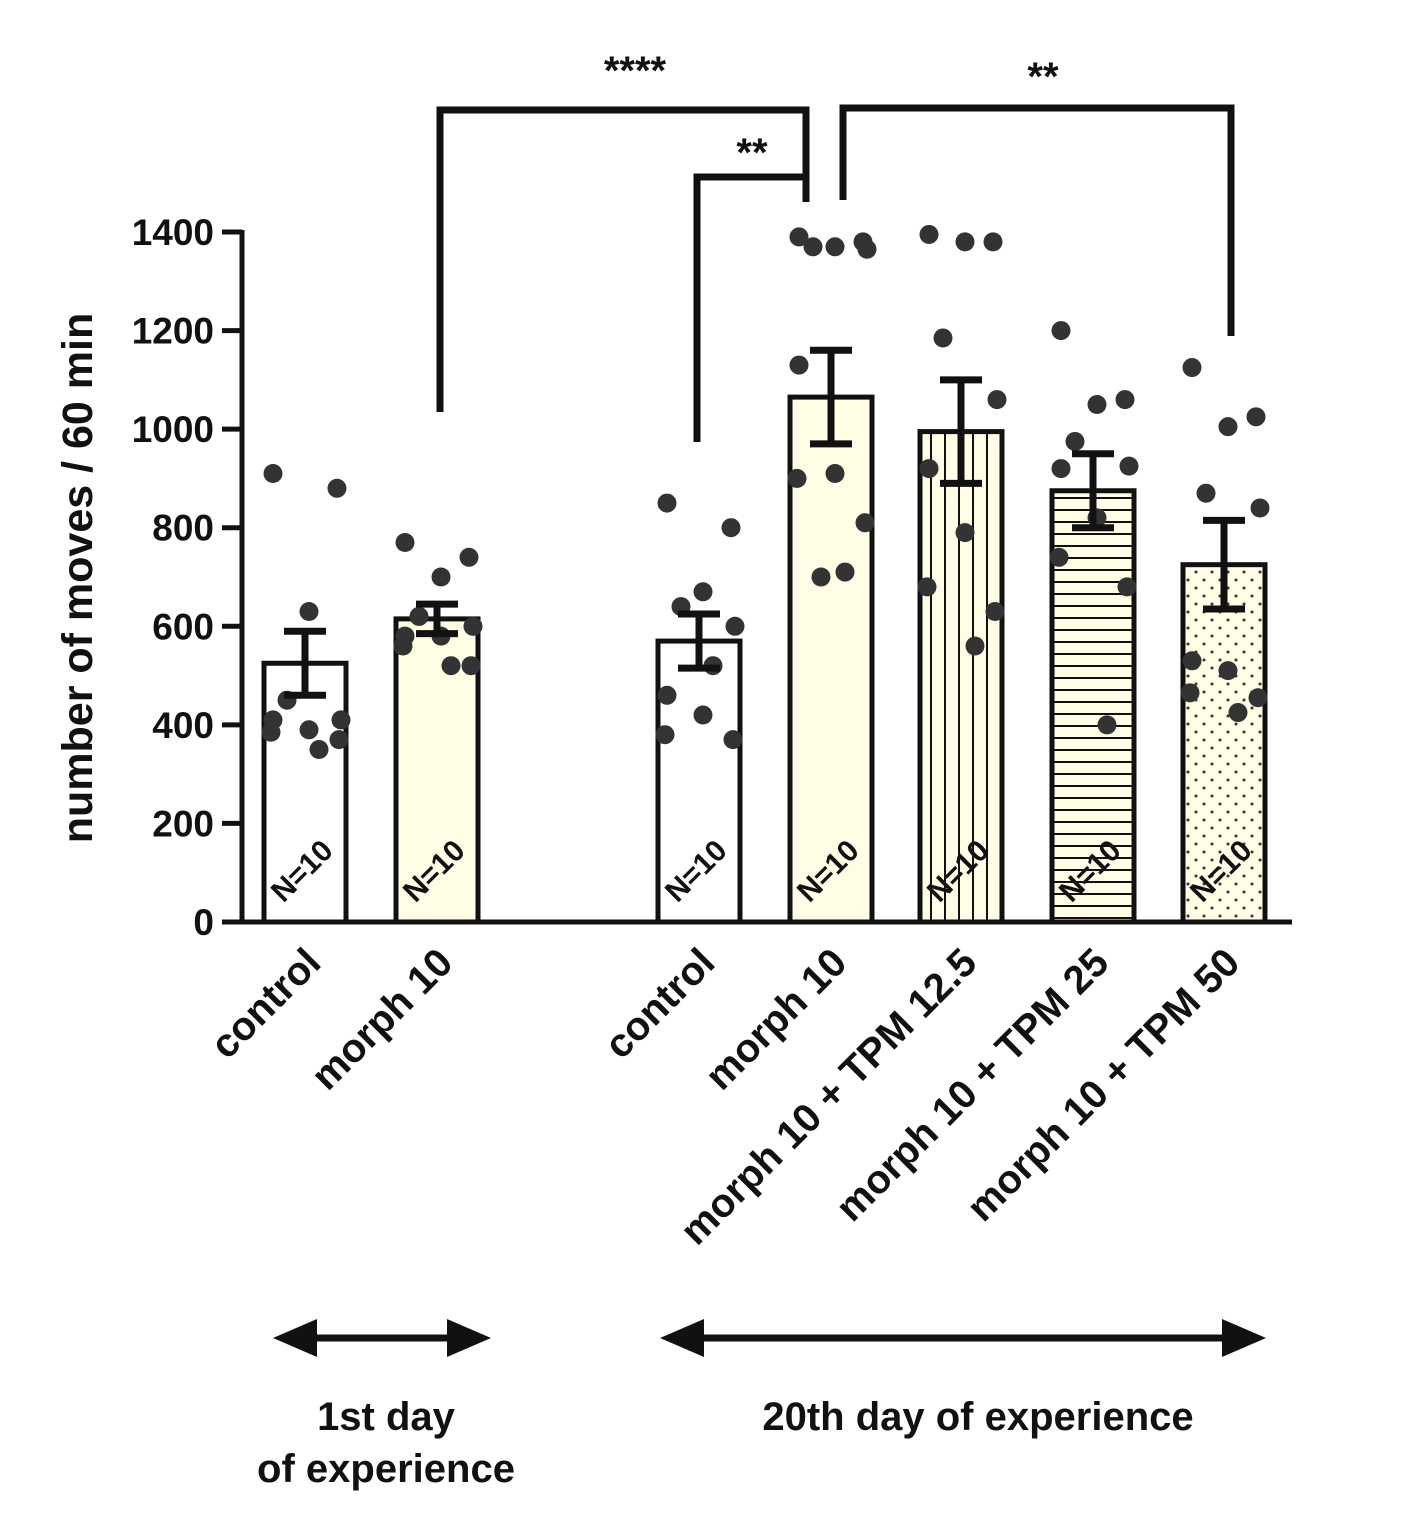 This screenshot has width=1424, height=1538. Describe the element at coordinates (203, 922) in the screenshot. I see `y-tick-label: 0` at that location.